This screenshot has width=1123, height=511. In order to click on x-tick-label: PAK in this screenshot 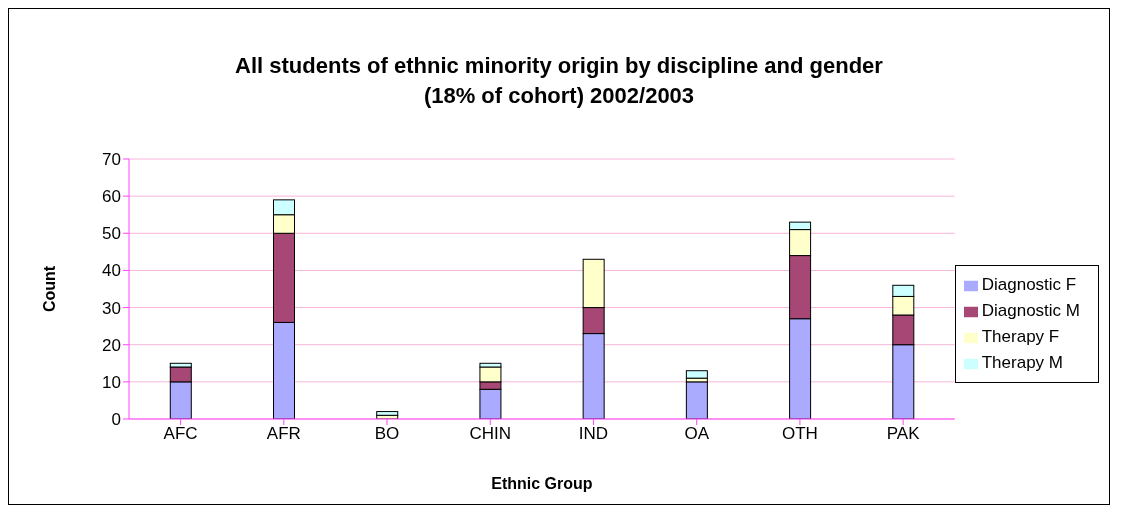, I will do `click(903, 434)`.